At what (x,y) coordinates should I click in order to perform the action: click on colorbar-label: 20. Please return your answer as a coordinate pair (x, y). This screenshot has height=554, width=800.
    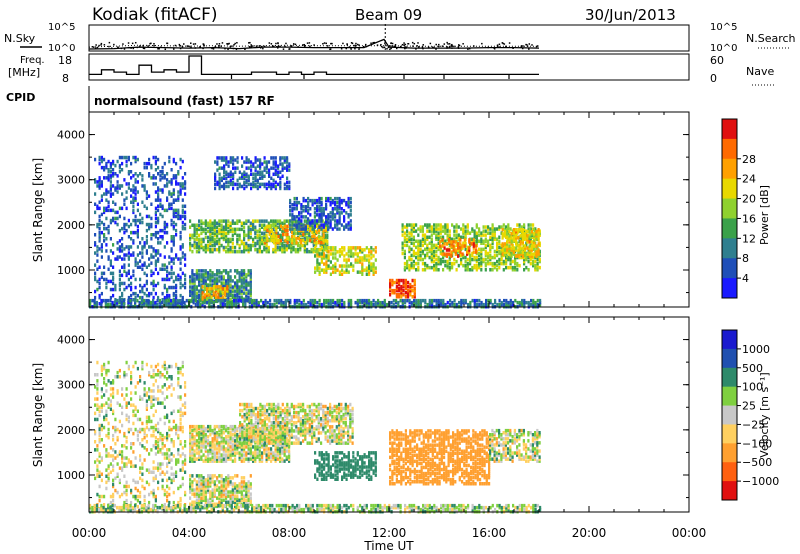
    Looking at the image, I should click on (749, 199).